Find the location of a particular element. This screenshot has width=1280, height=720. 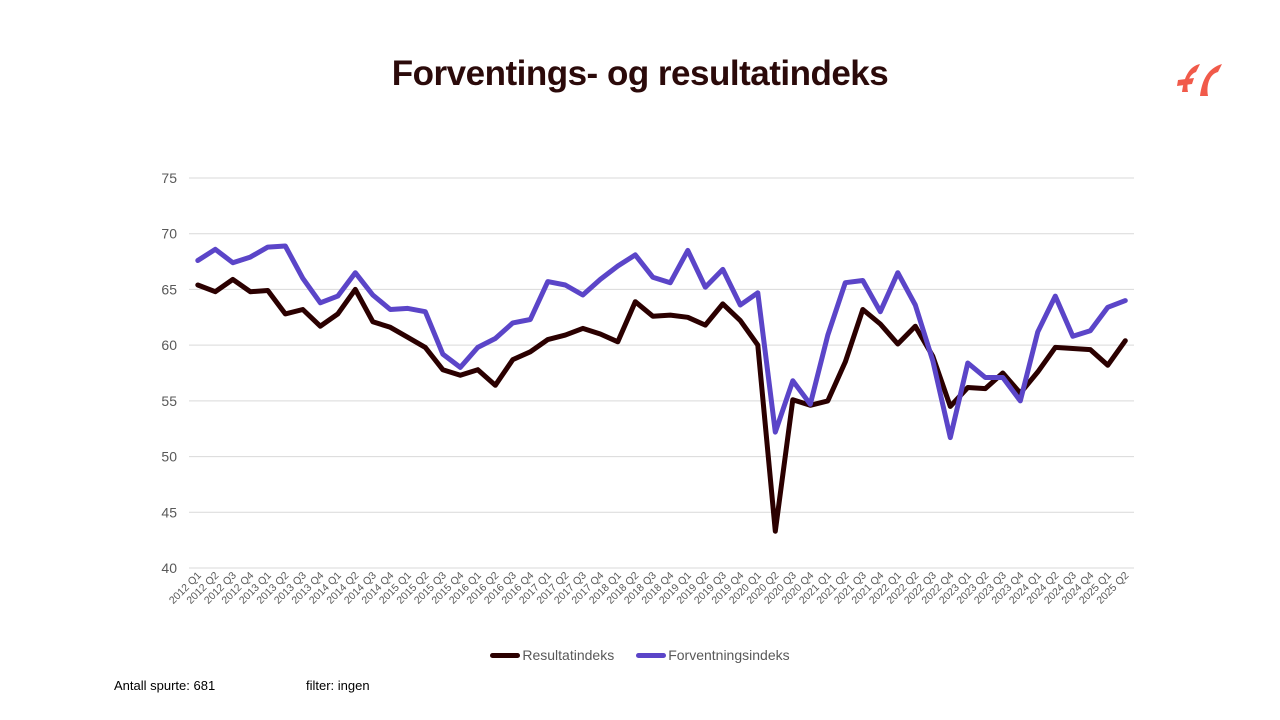

y-tick-label: 50 is located at coordinates (169, 457).